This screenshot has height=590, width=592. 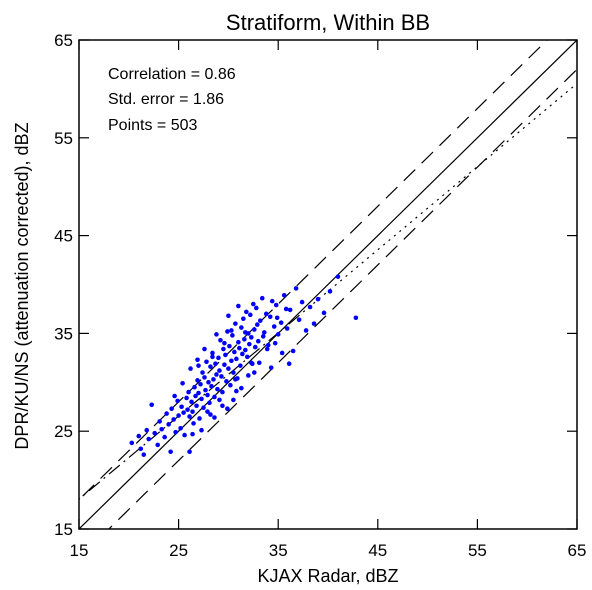 I want to click on y-tick-label: 65, so click(x=63, y=40).